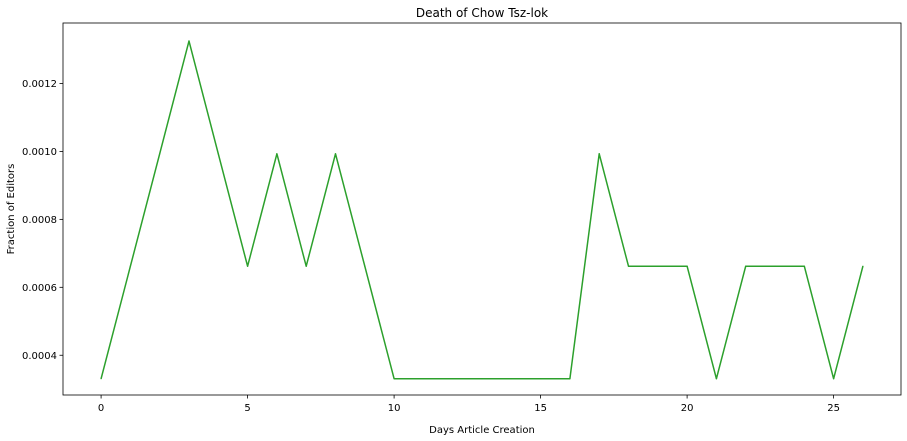  Describe the element at coordinates (39, 152) in the screenshot. I see `y-tick-label: 0.0010` at that location.